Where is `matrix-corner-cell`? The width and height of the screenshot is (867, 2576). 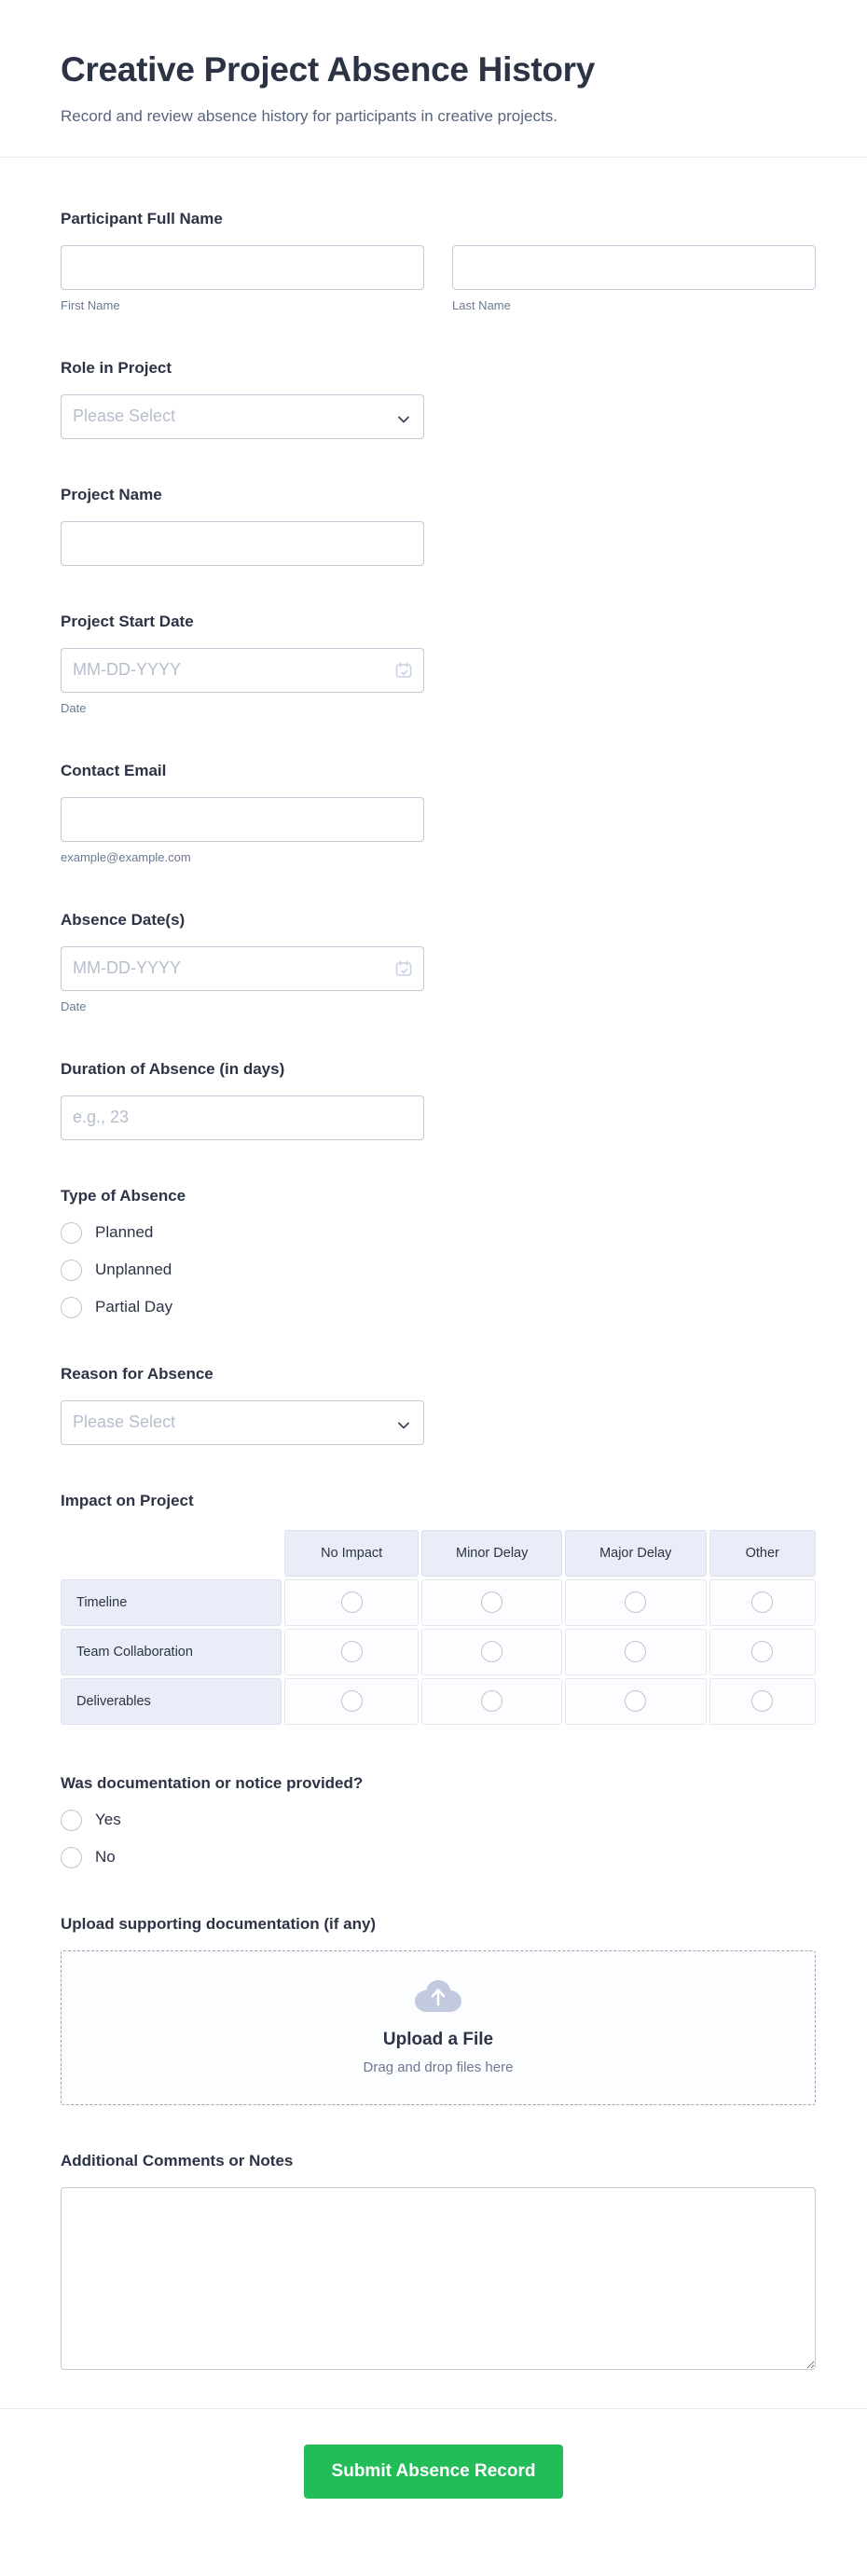 matrix-corner-cell is located at coordinates (171, 1553).